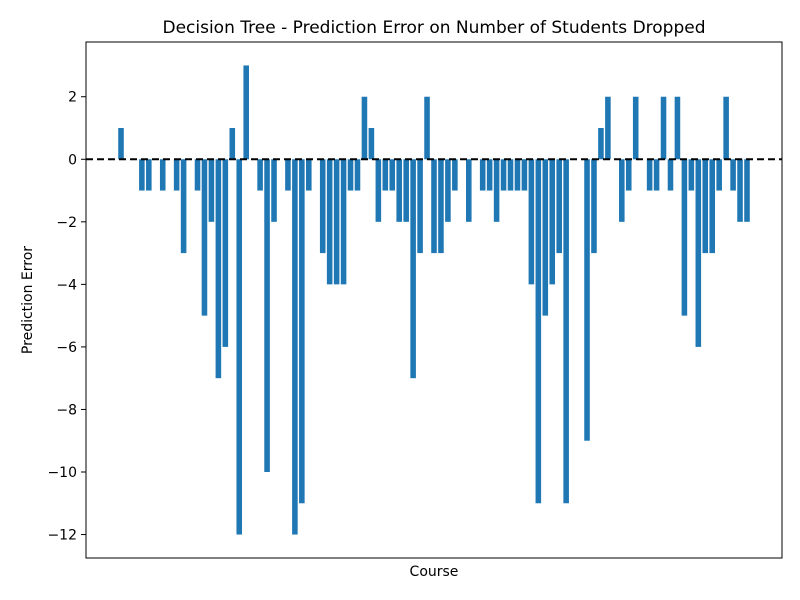 The width and height of the screenshot is (800, 600). I want to click on y-tick-label: −4, so click(66, 285).